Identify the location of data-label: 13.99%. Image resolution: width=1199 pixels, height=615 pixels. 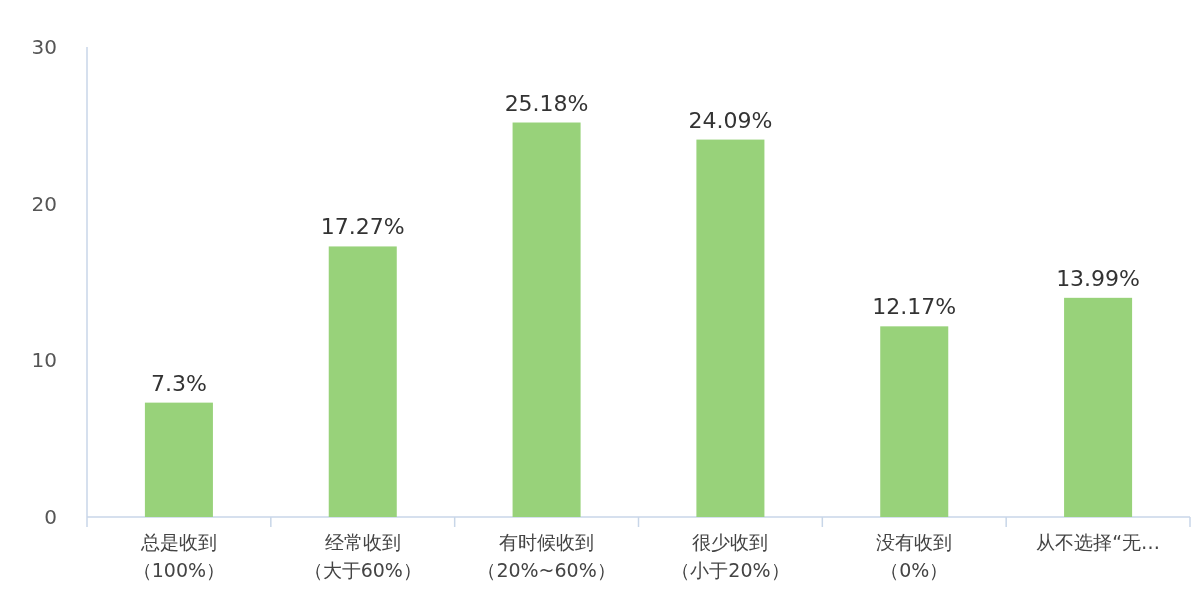
(1098, 278).